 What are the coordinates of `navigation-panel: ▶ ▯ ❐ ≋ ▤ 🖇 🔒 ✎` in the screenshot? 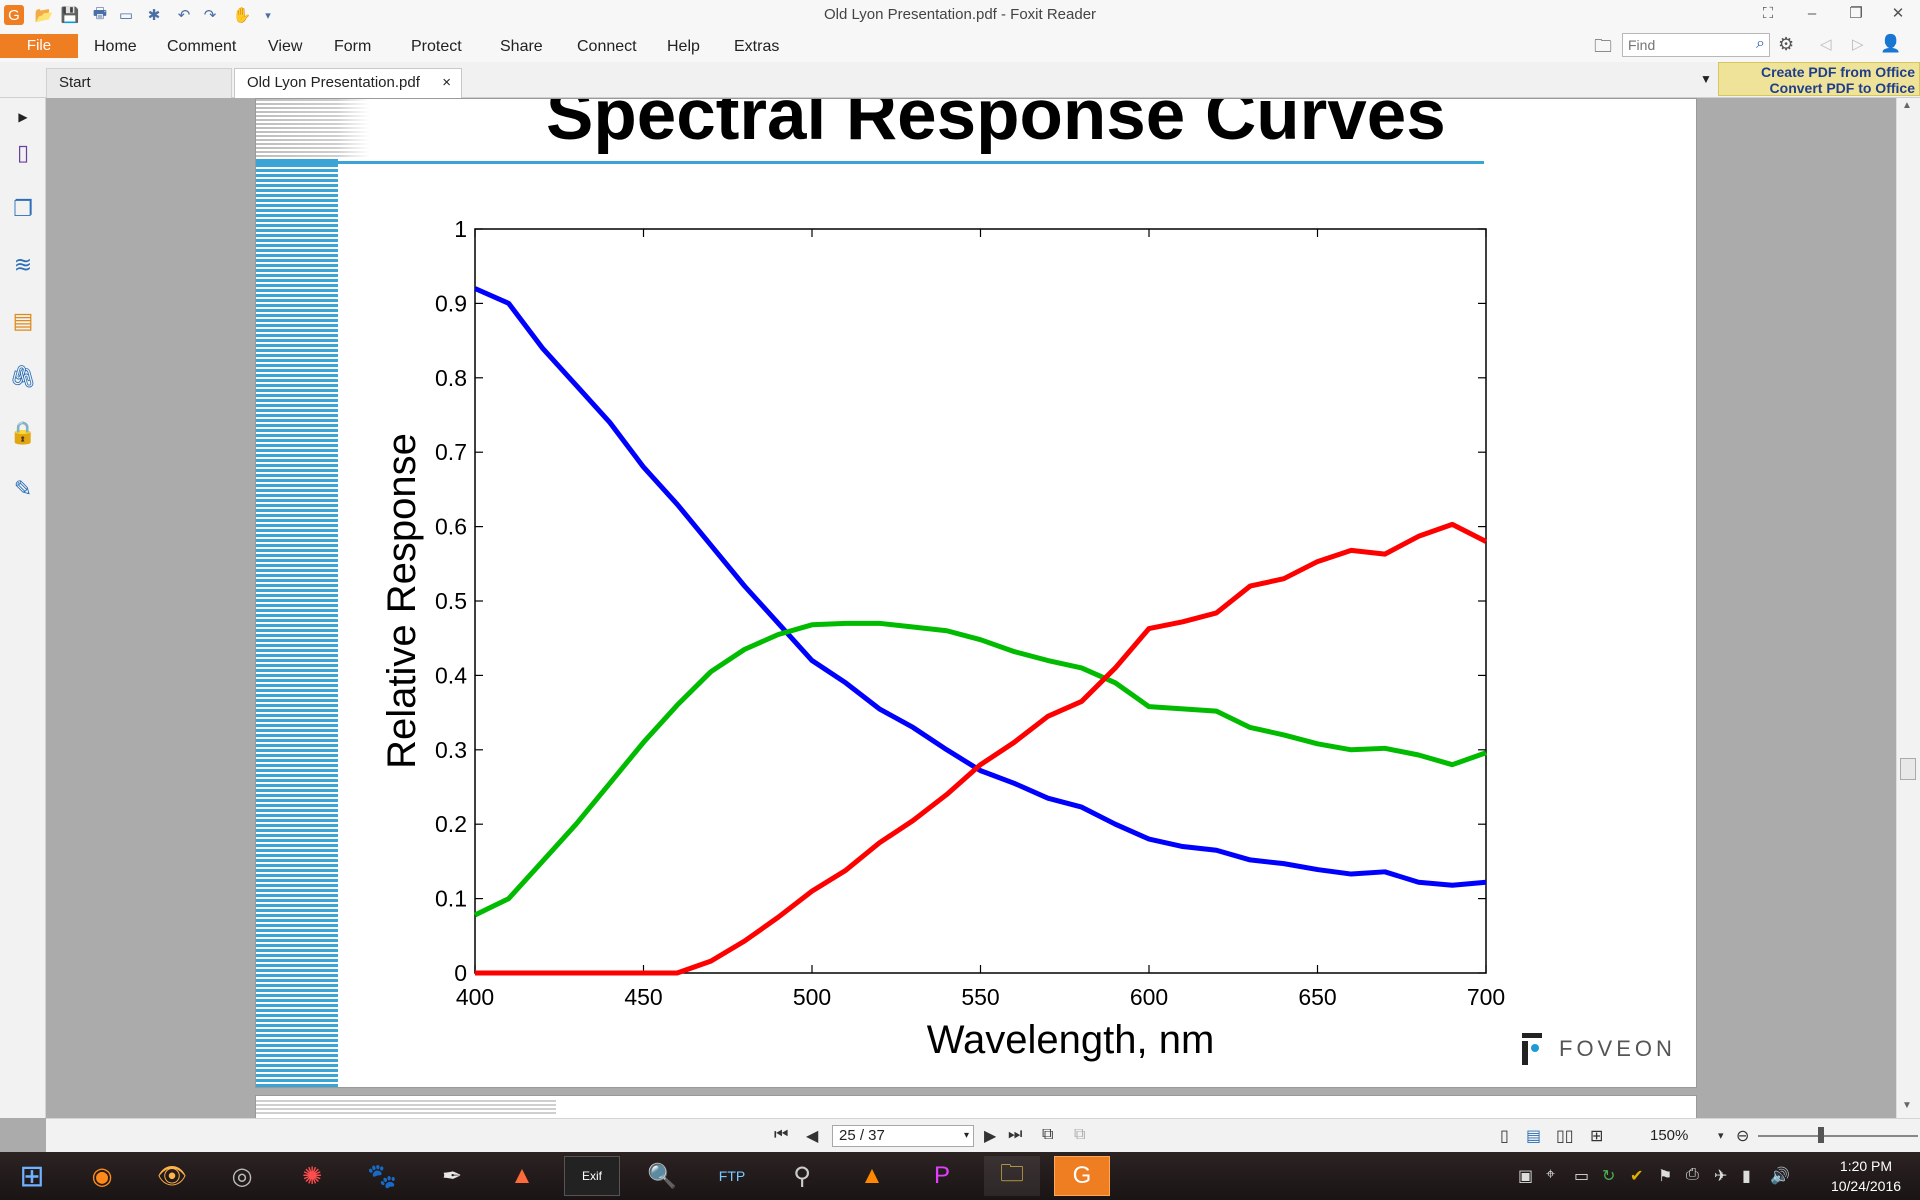 It's located at (23, 608).